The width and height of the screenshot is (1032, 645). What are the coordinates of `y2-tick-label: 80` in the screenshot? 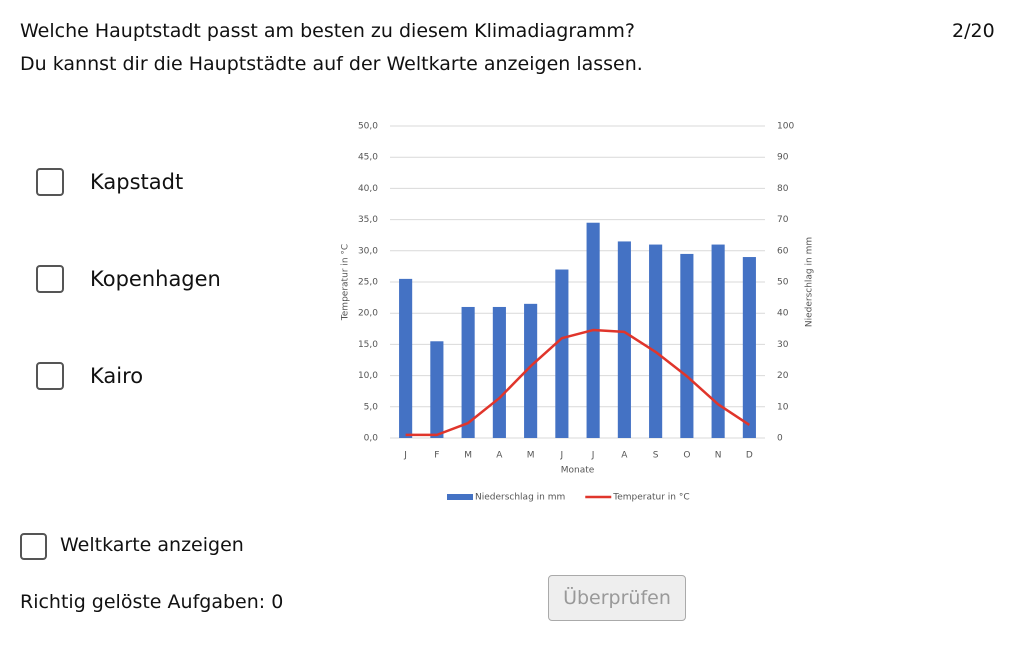 It's located at (783, 189).